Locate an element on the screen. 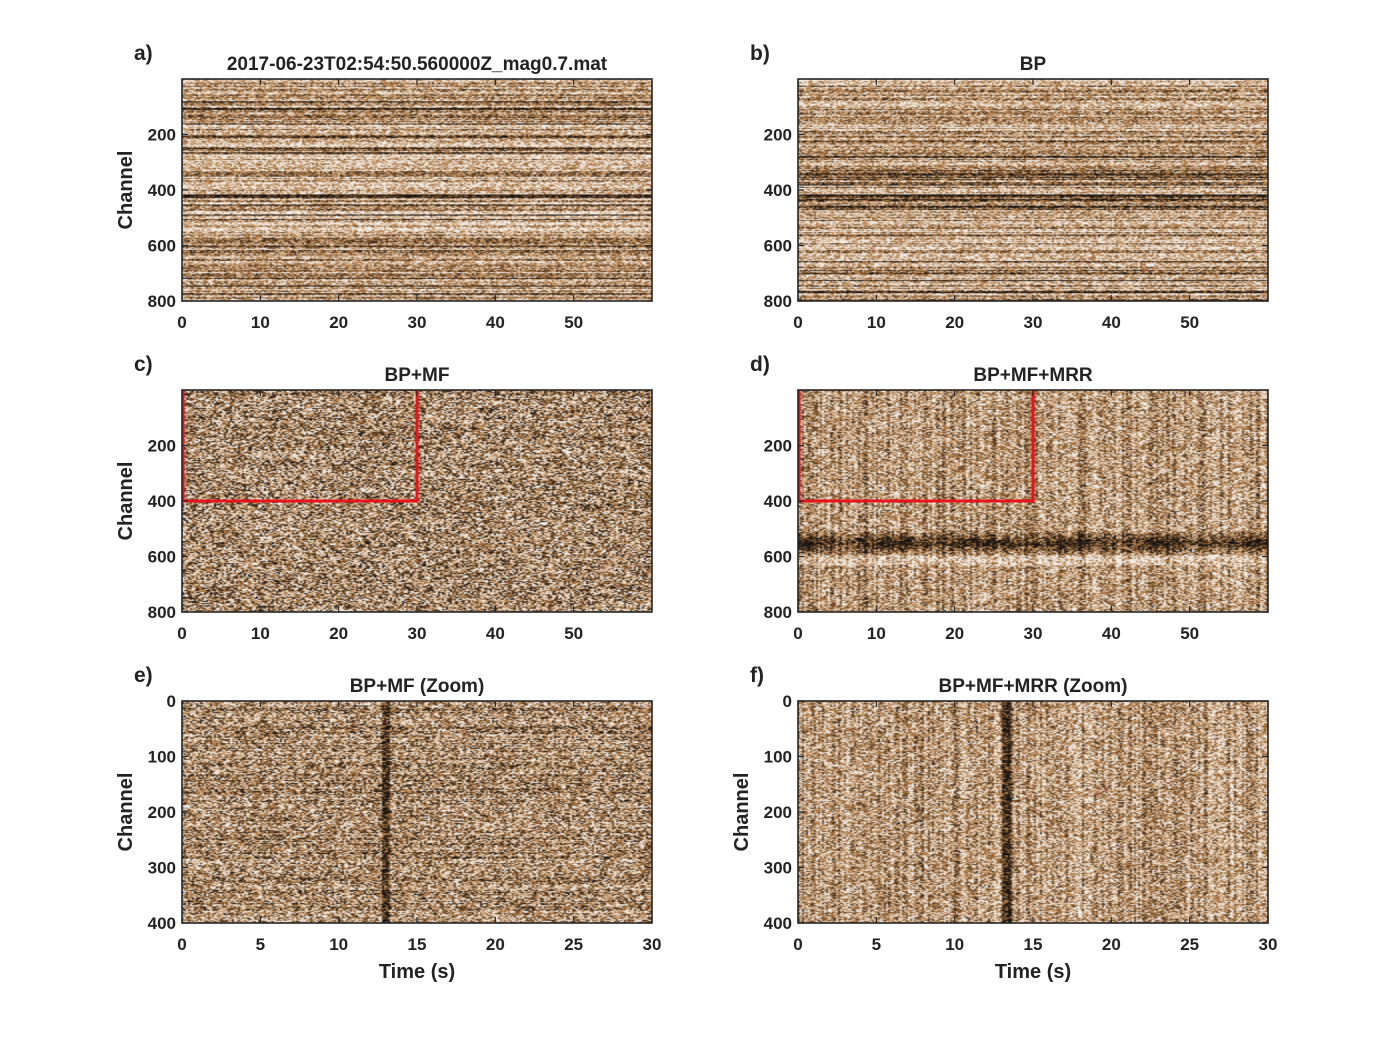  panel-letter: e) is located at coordinates (143, 675).